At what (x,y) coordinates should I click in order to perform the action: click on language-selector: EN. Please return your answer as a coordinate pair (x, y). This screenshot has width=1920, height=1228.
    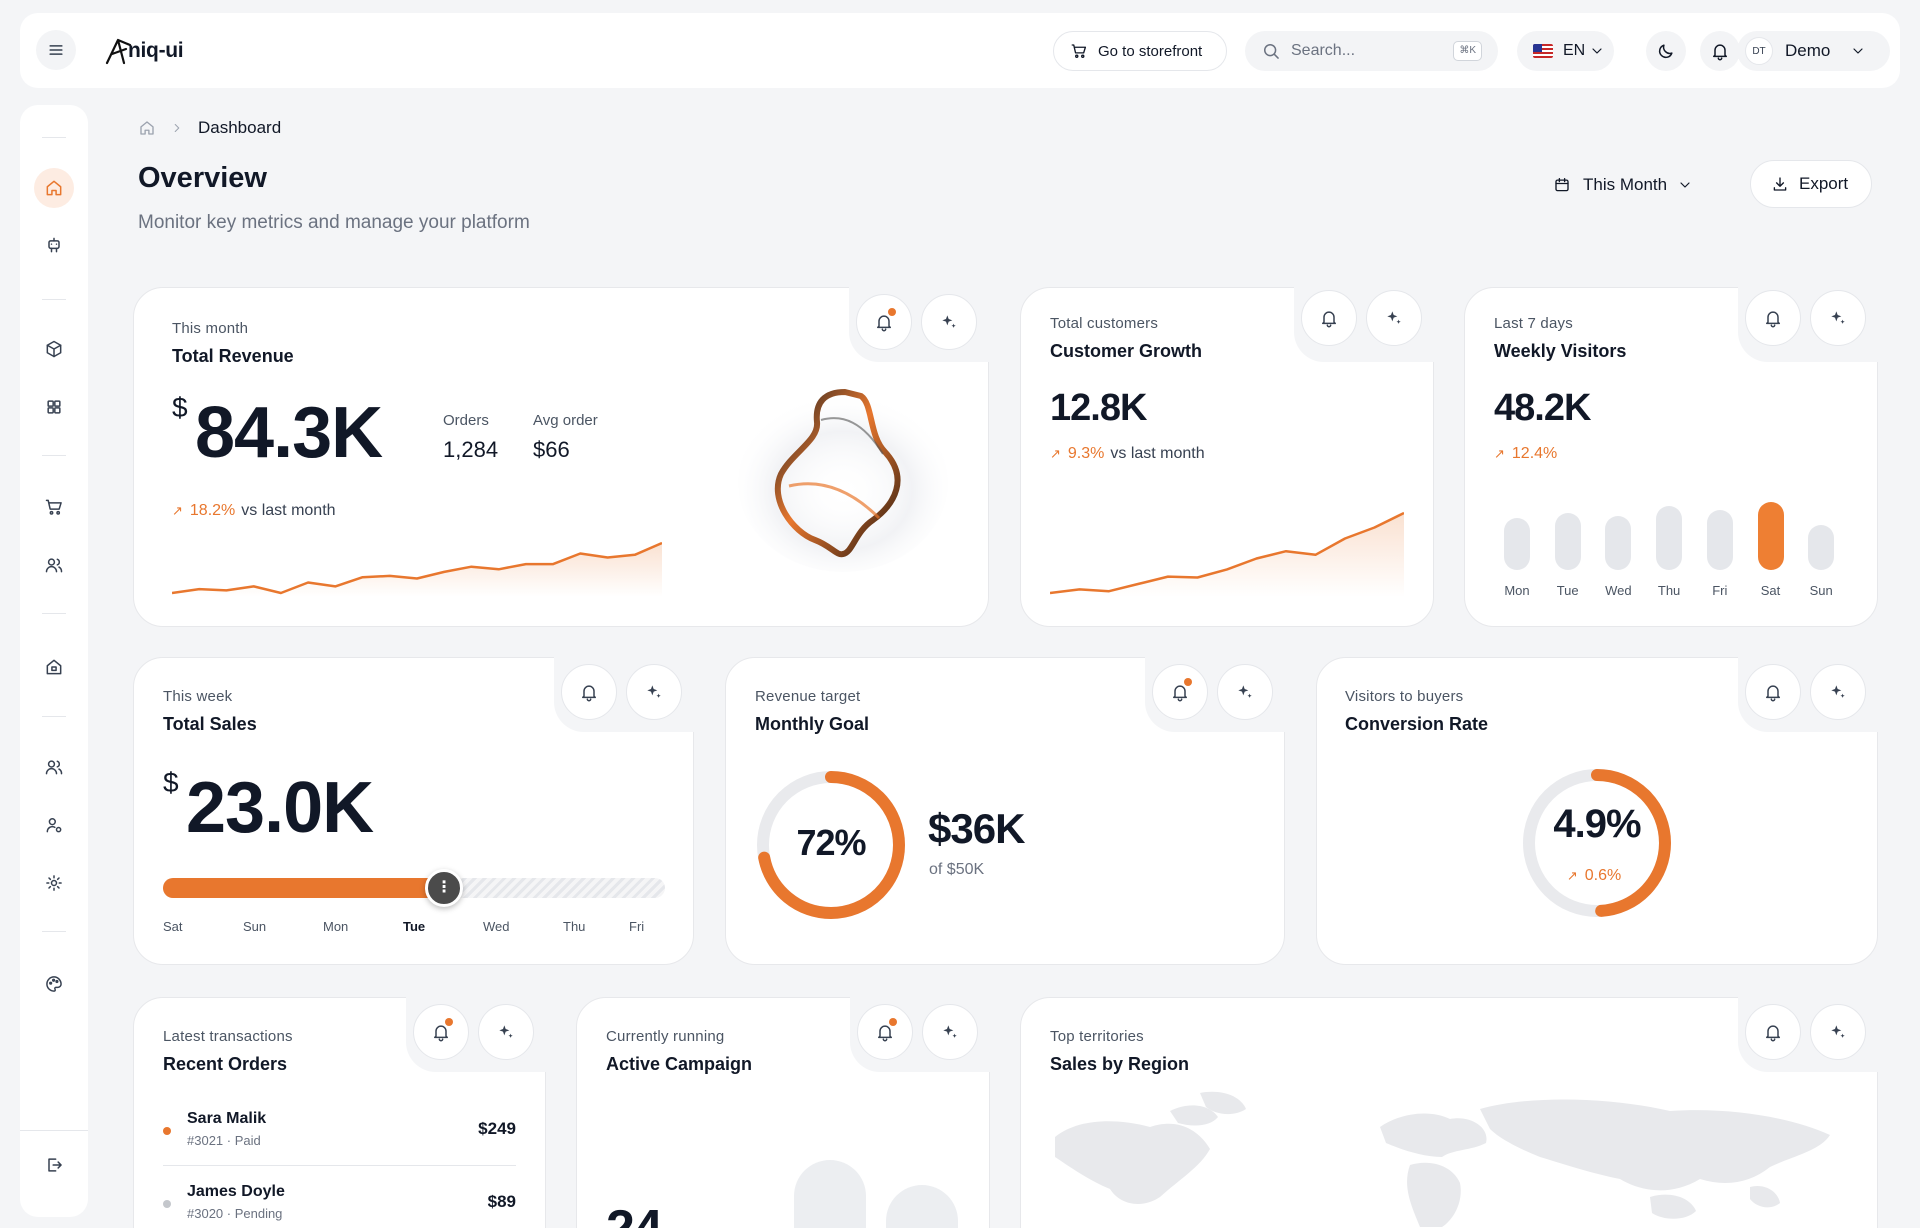
    Looking at the image, I should click on (1565, 51).